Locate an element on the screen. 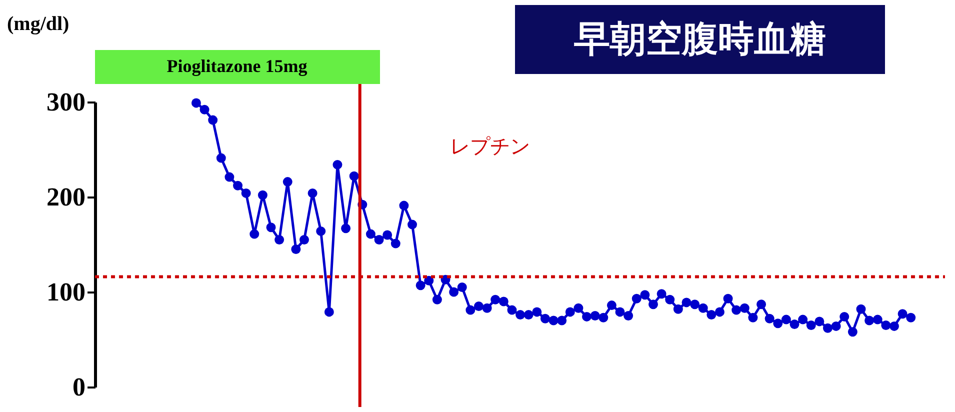 This screenshot has height=412, width=955. y-tick-label: 100 is located at coordinates (66, 292).